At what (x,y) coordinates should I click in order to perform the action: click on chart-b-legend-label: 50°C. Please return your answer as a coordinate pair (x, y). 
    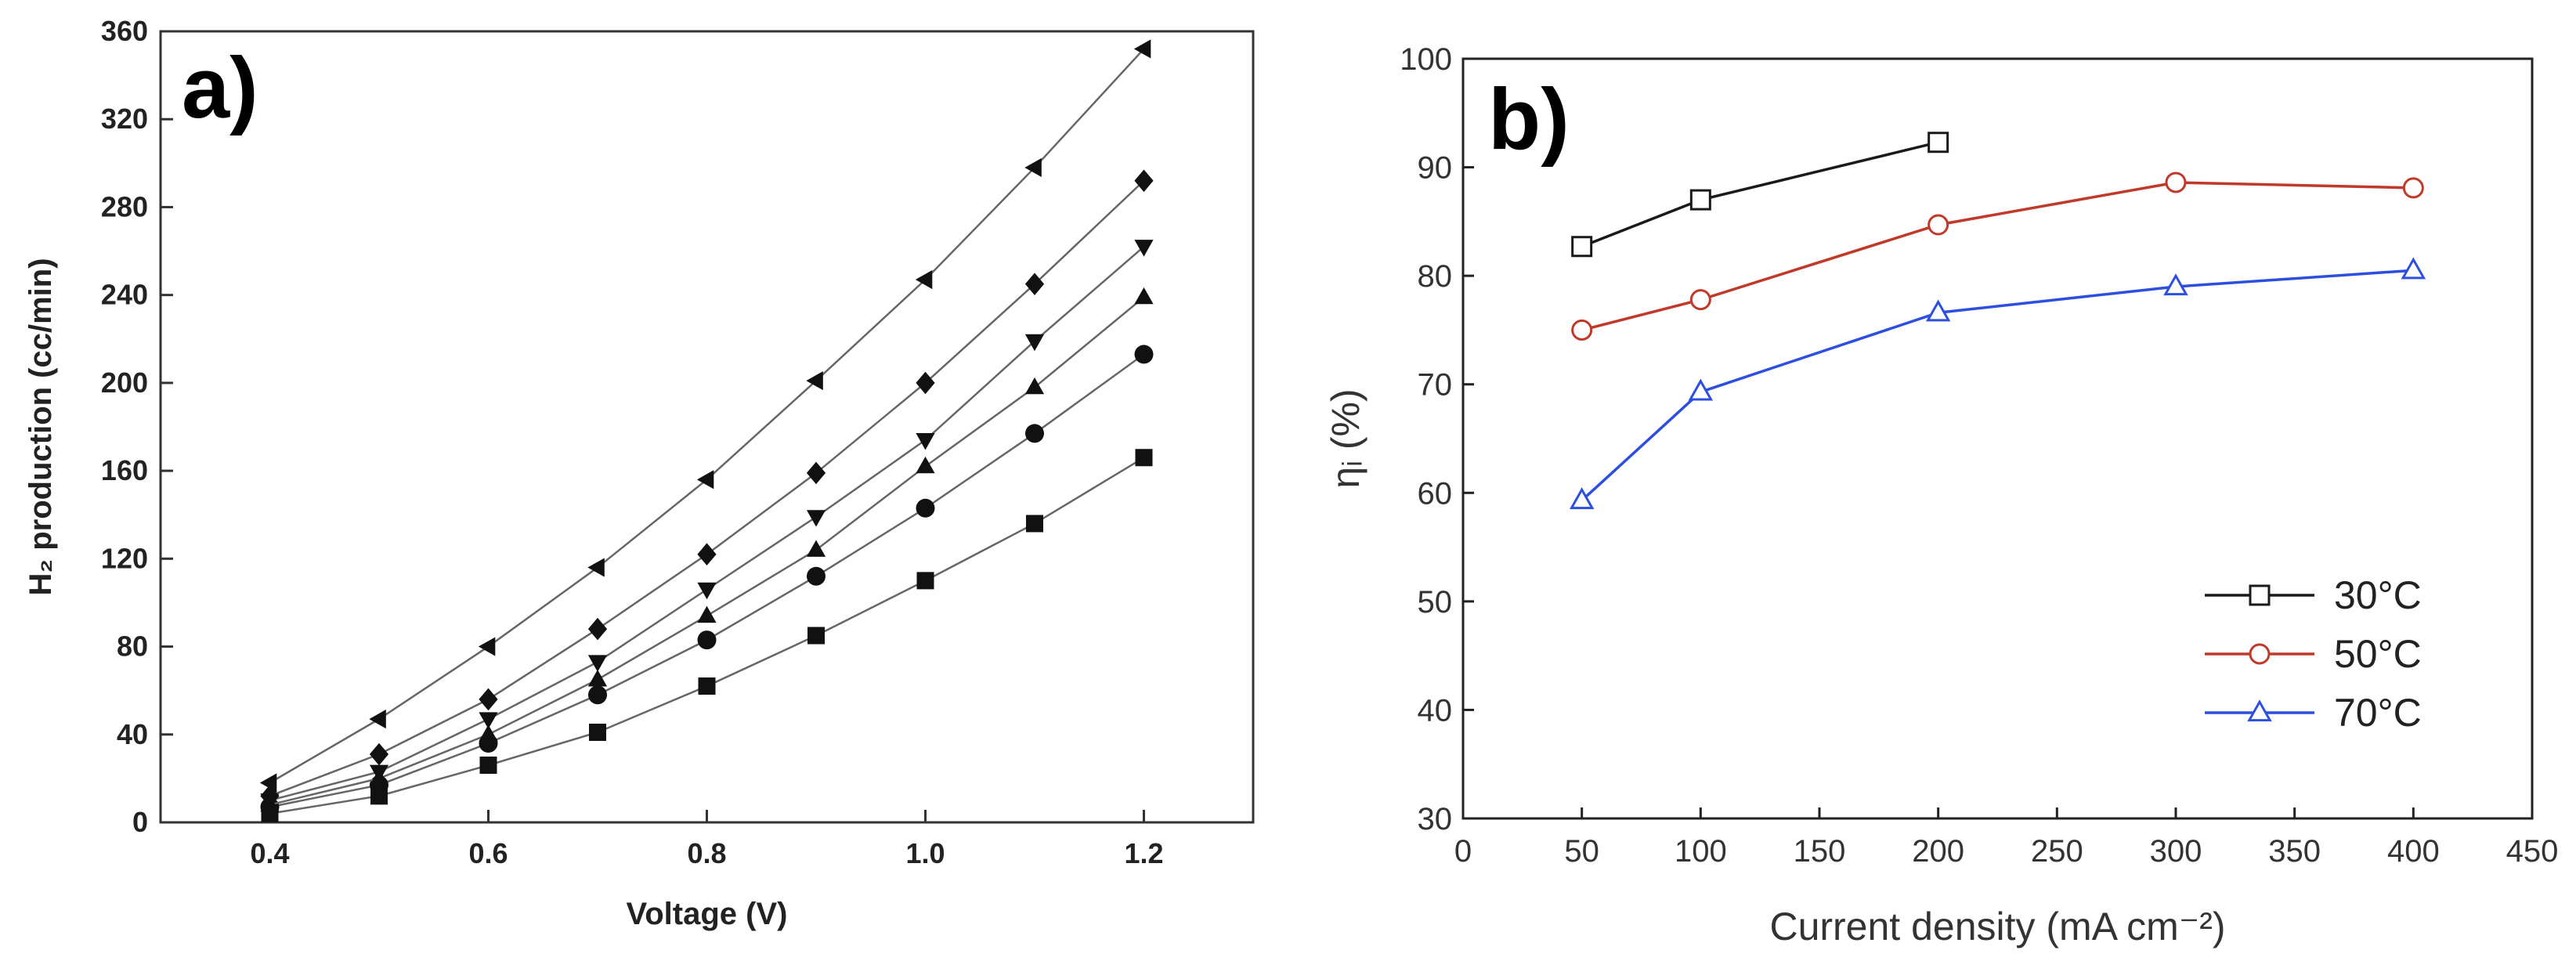
    Looking at the image, I should click on (2378, 654).